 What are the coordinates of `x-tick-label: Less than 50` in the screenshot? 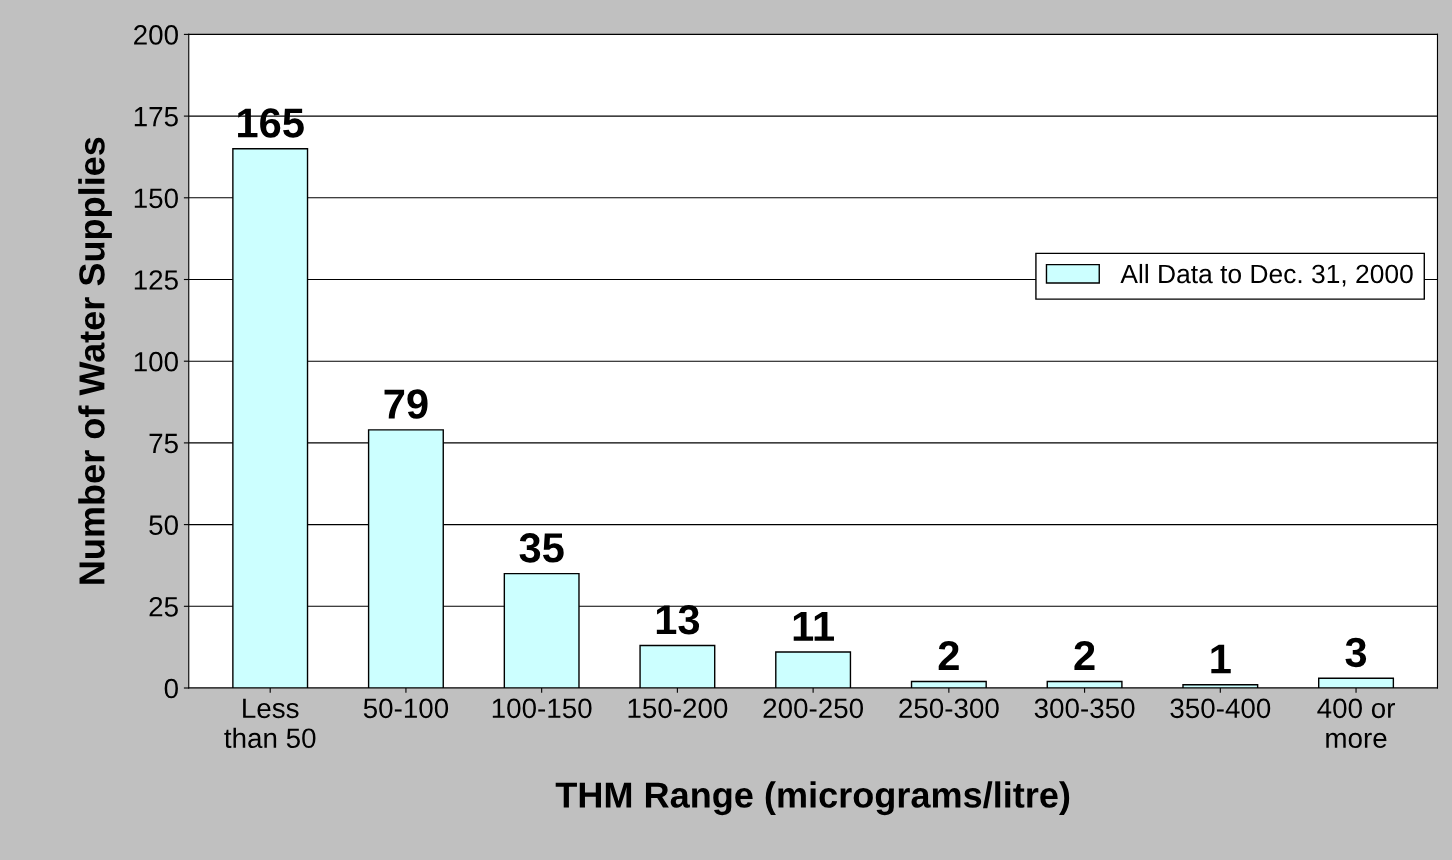 It's located at (270, 723).